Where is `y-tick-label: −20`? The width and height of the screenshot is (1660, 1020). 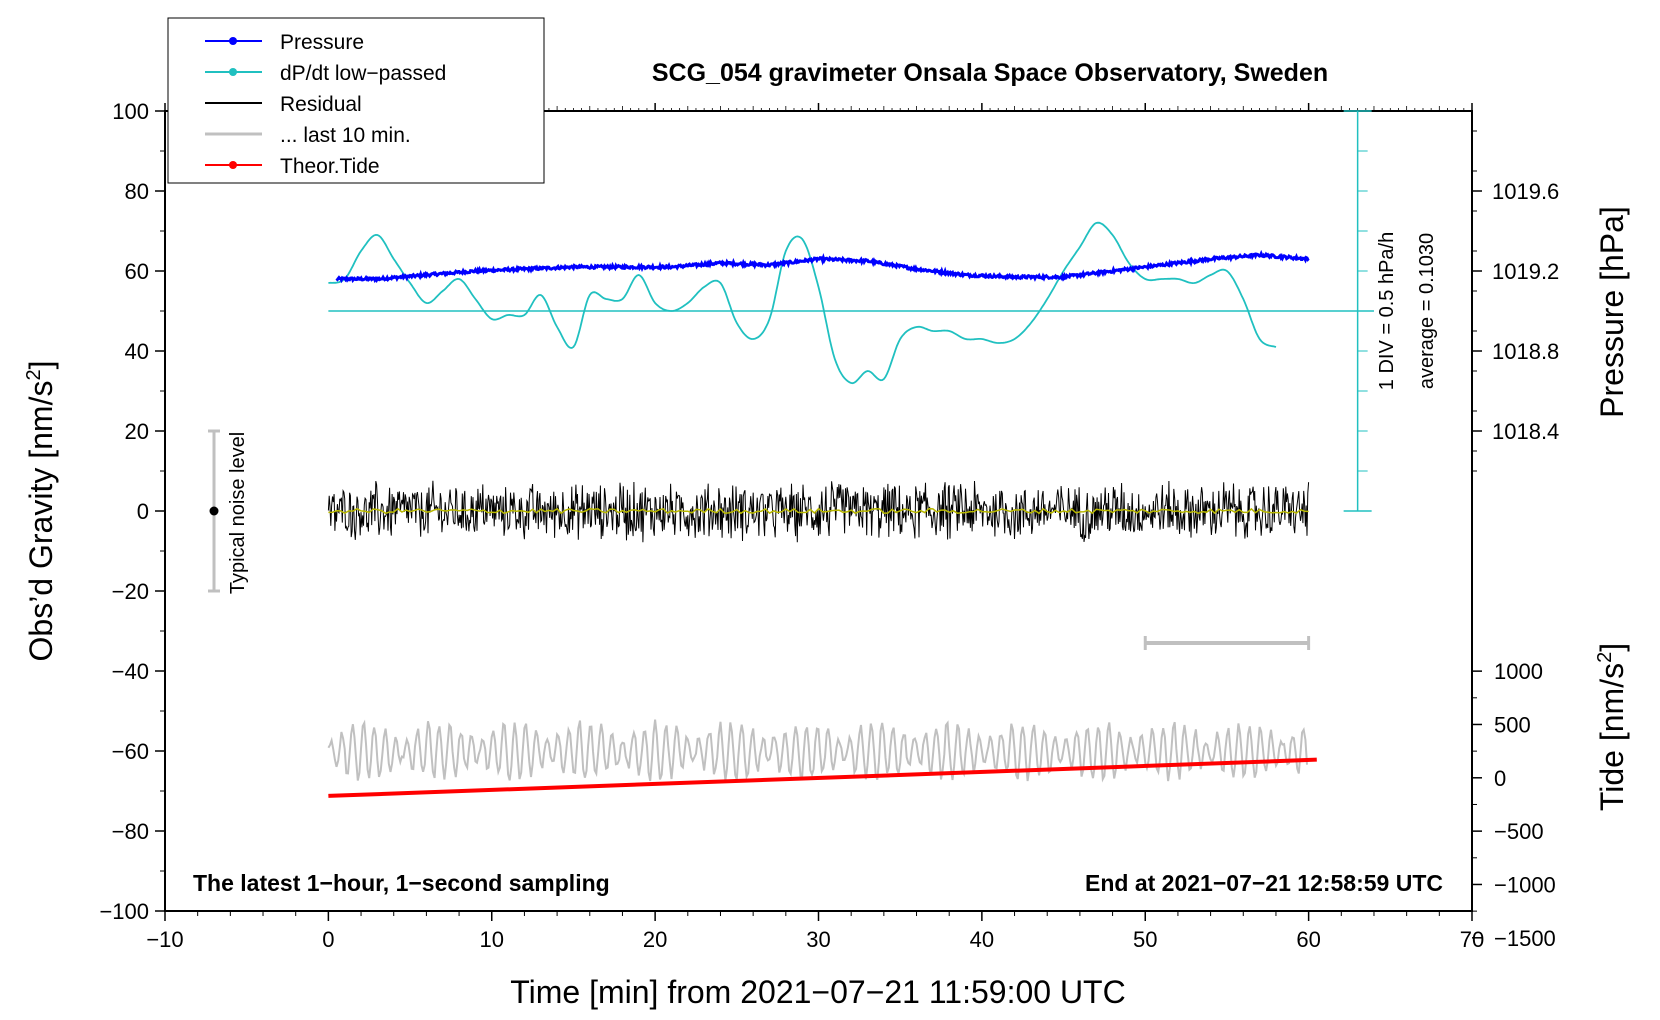
y-tick-label: −20 is located at coordinates (130, 591).